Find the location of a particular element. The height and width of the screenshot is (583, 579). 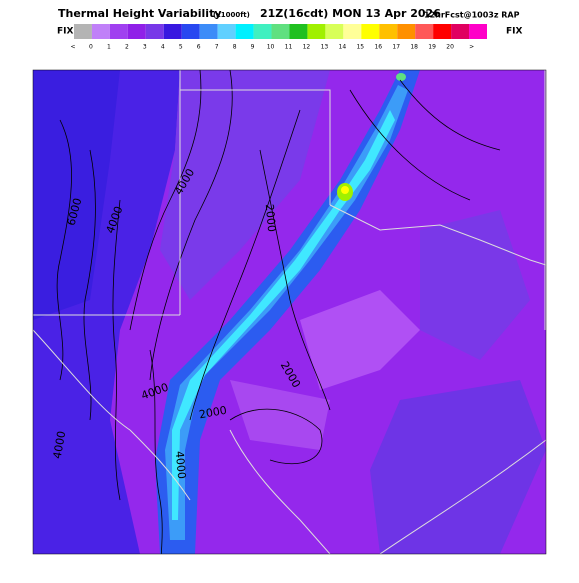

colorbar-label: 7 is located at coordinates (217, 47).